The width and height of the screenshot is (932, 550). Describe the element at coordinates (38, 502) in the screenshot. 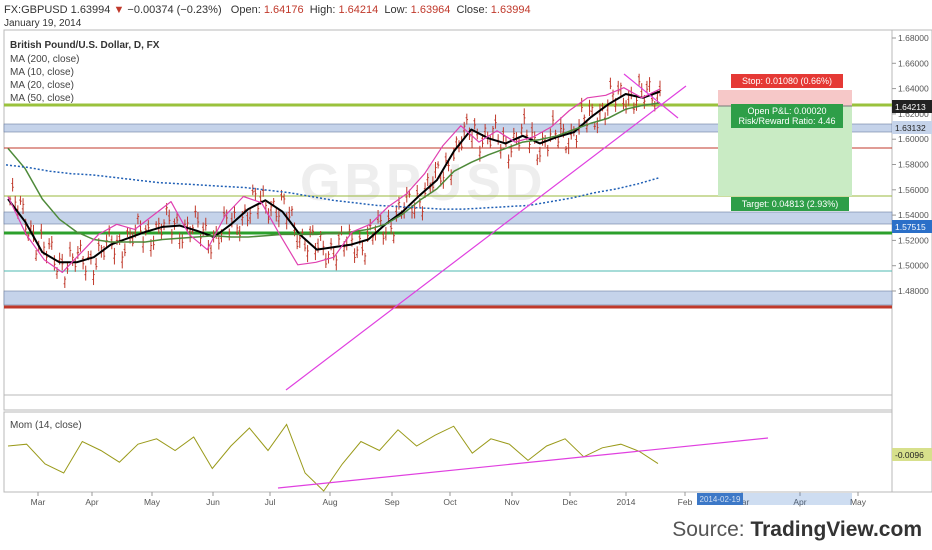

I see `time-tick-label: Mar` at that location.